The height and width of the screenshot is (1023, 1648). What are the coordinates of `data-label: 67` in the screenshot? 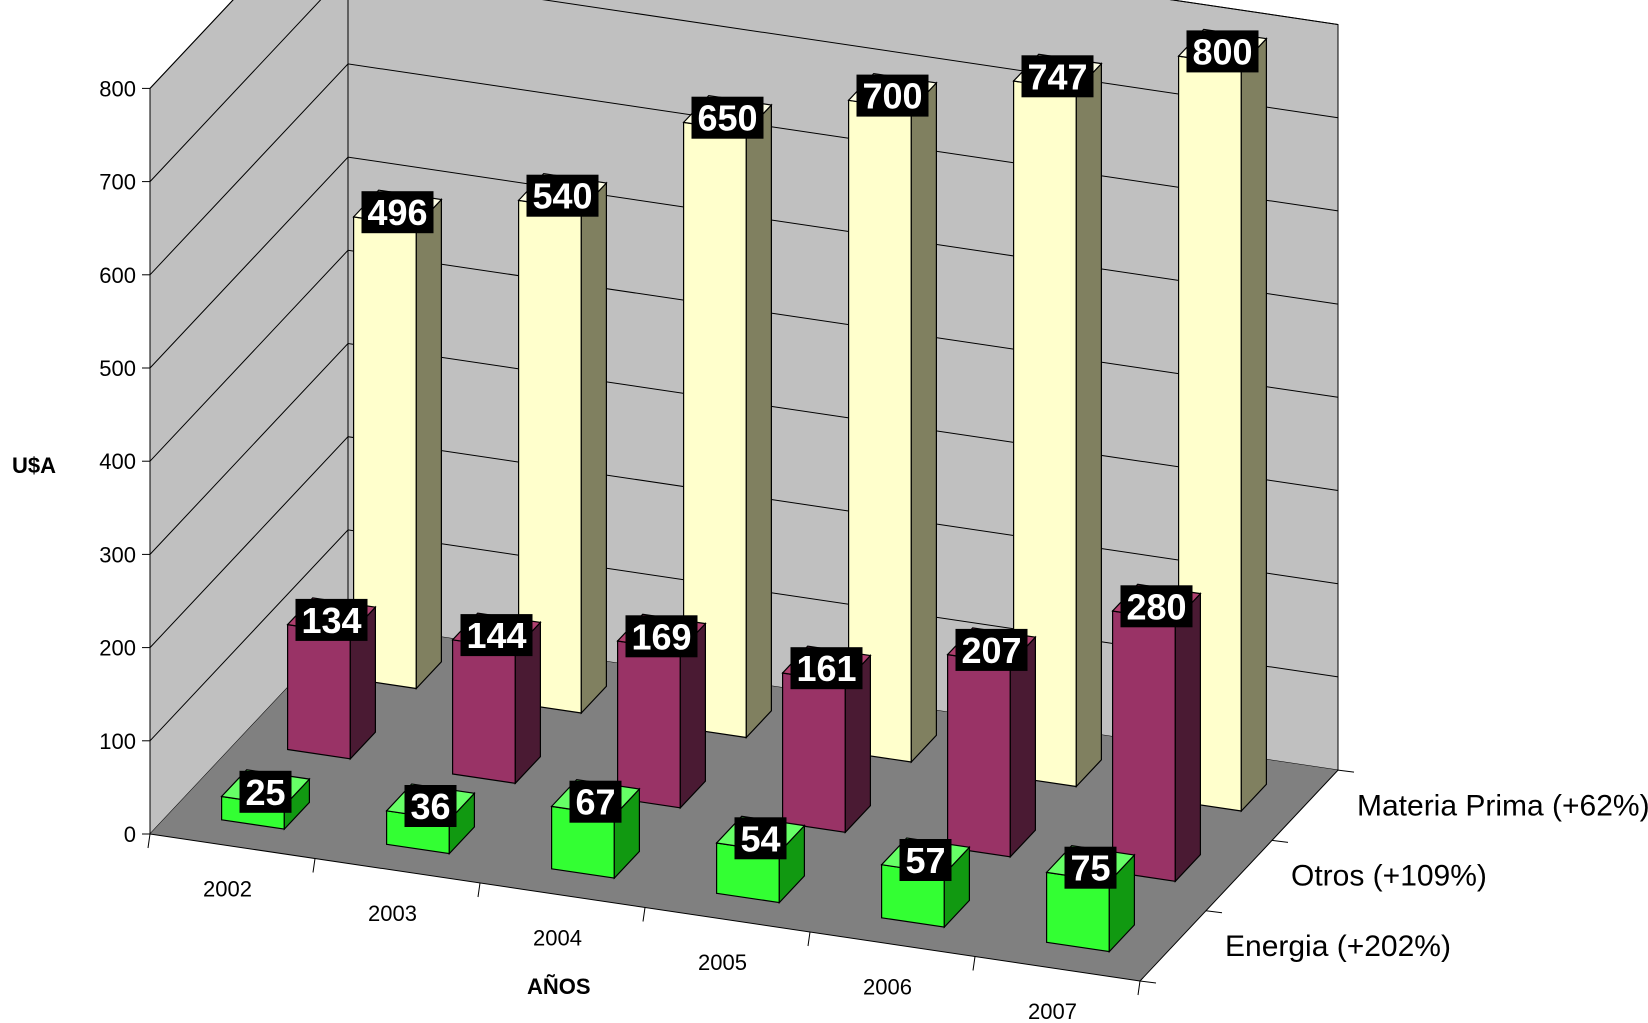 It's located at (595, 802).